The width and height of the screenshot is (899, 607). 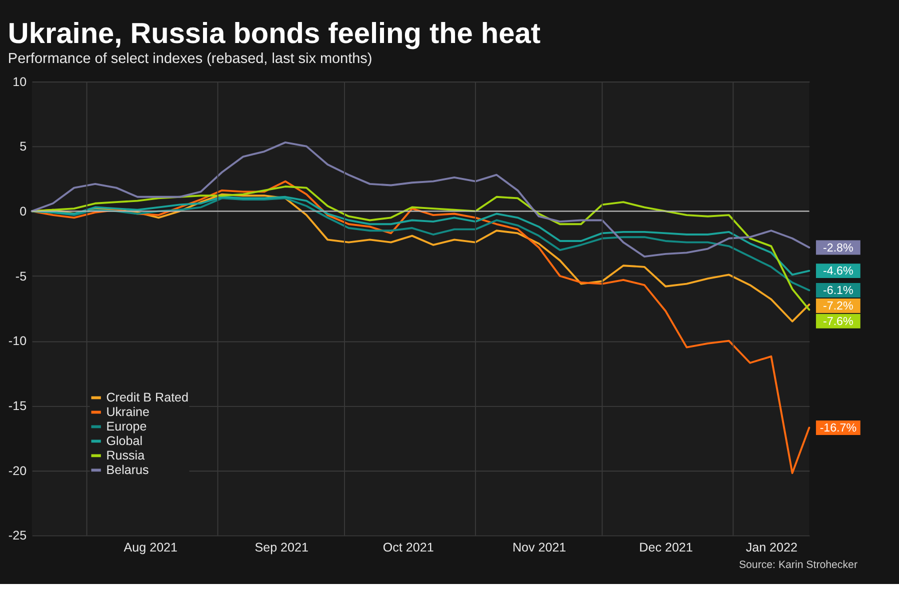 I want to click on y-tick-label: 10, so click(x=19, y=81).